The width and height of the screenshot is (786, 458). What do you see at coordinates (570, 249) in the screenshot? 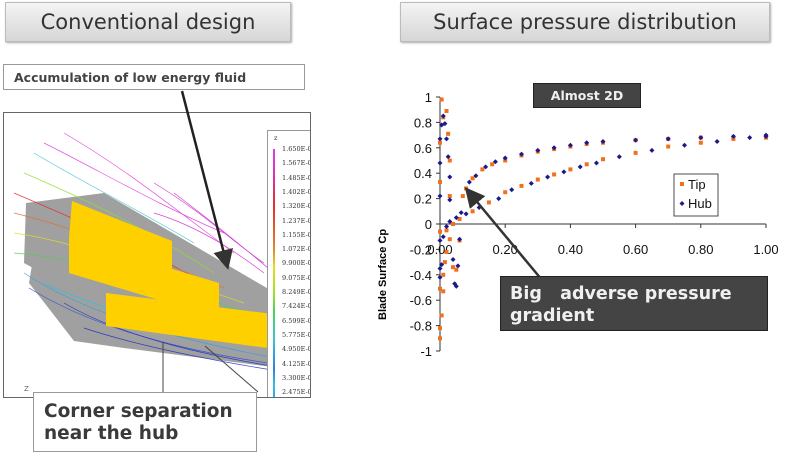
I see `x-tick-label: 0.40` at bounding box center [570, 249].